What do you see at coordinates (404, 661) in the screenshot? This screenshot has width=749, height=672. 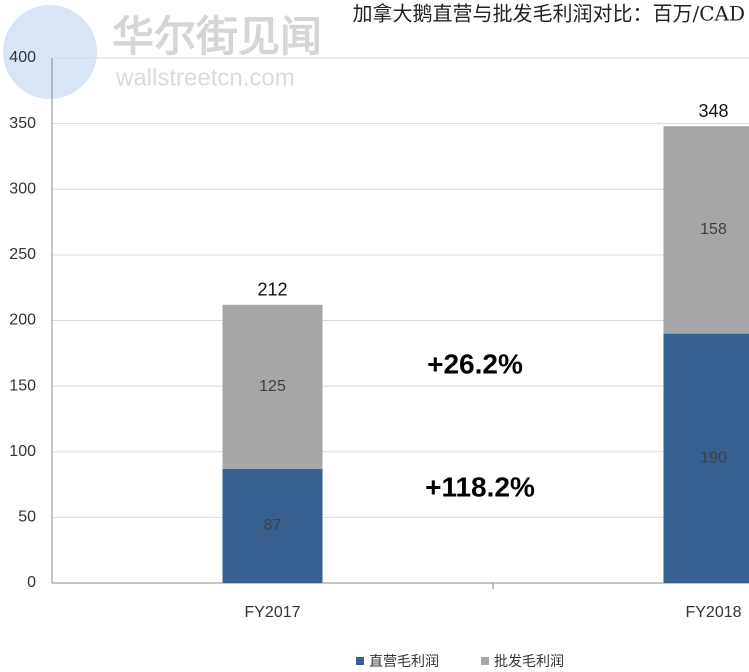 I see `legend-label: 直营毛利润` at bounding box center [404, 661].